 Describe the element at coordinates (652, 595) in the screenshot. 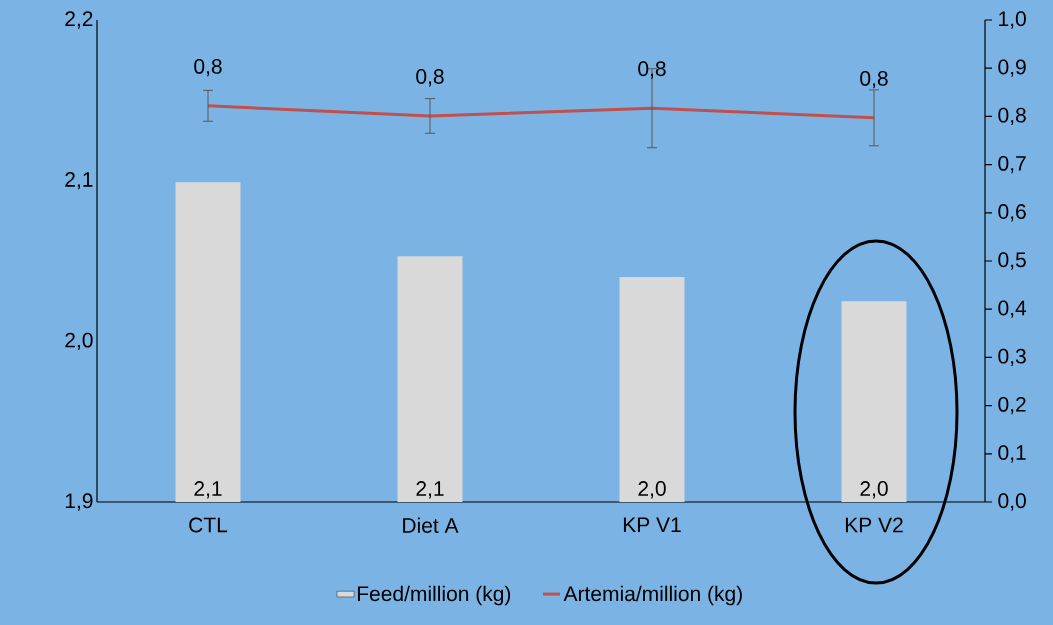

I see `legend-label: Artemia/million (kg)` at that location.